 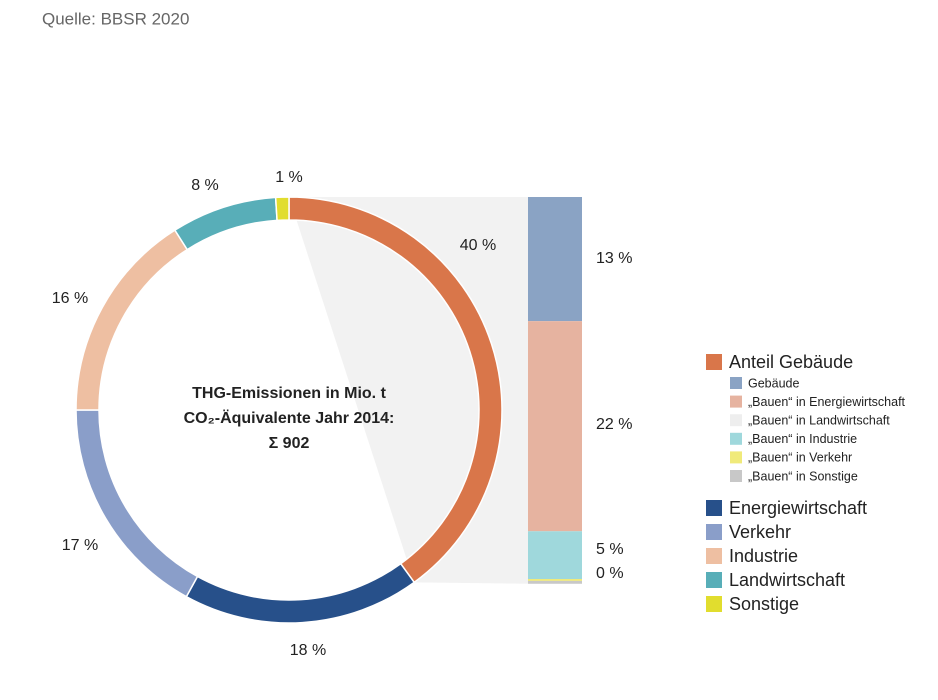 What do you see at coordinates (610, 573) in the screenshot?
I see `bar-value-label: 0 %` at bounding box center [610, 573].